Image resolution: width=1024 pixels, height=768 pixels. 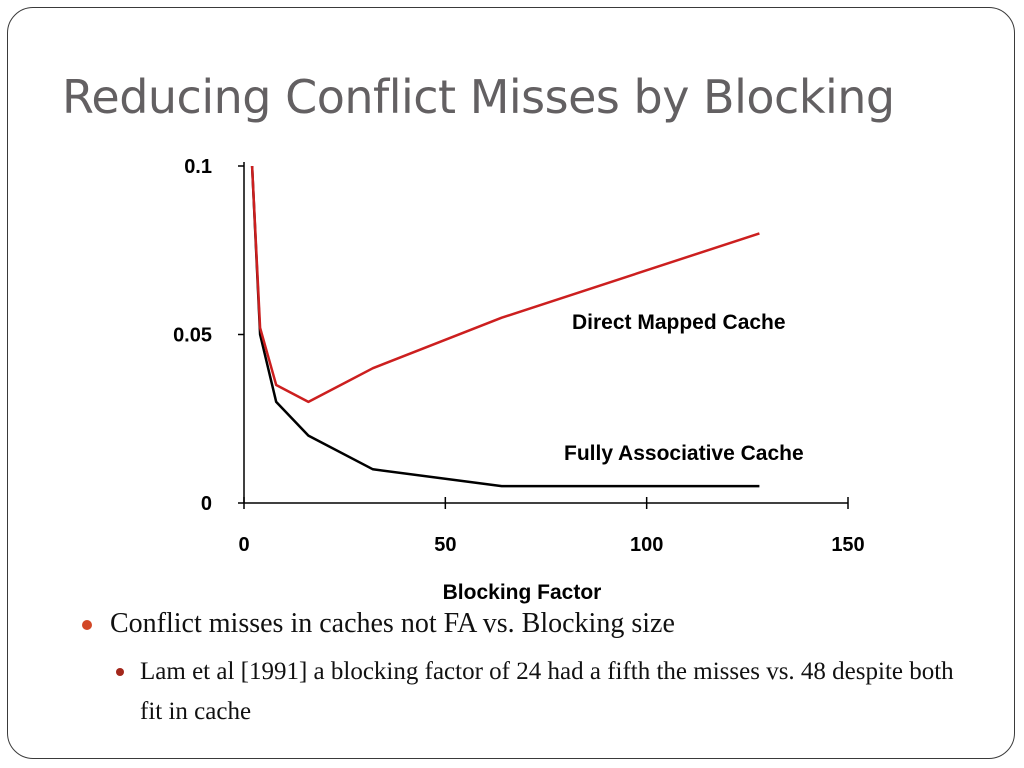 What do you see at coordinates (87, 625) in the screenshot?
I see `bullet-dot-icon` at bounding box center [87, 625].